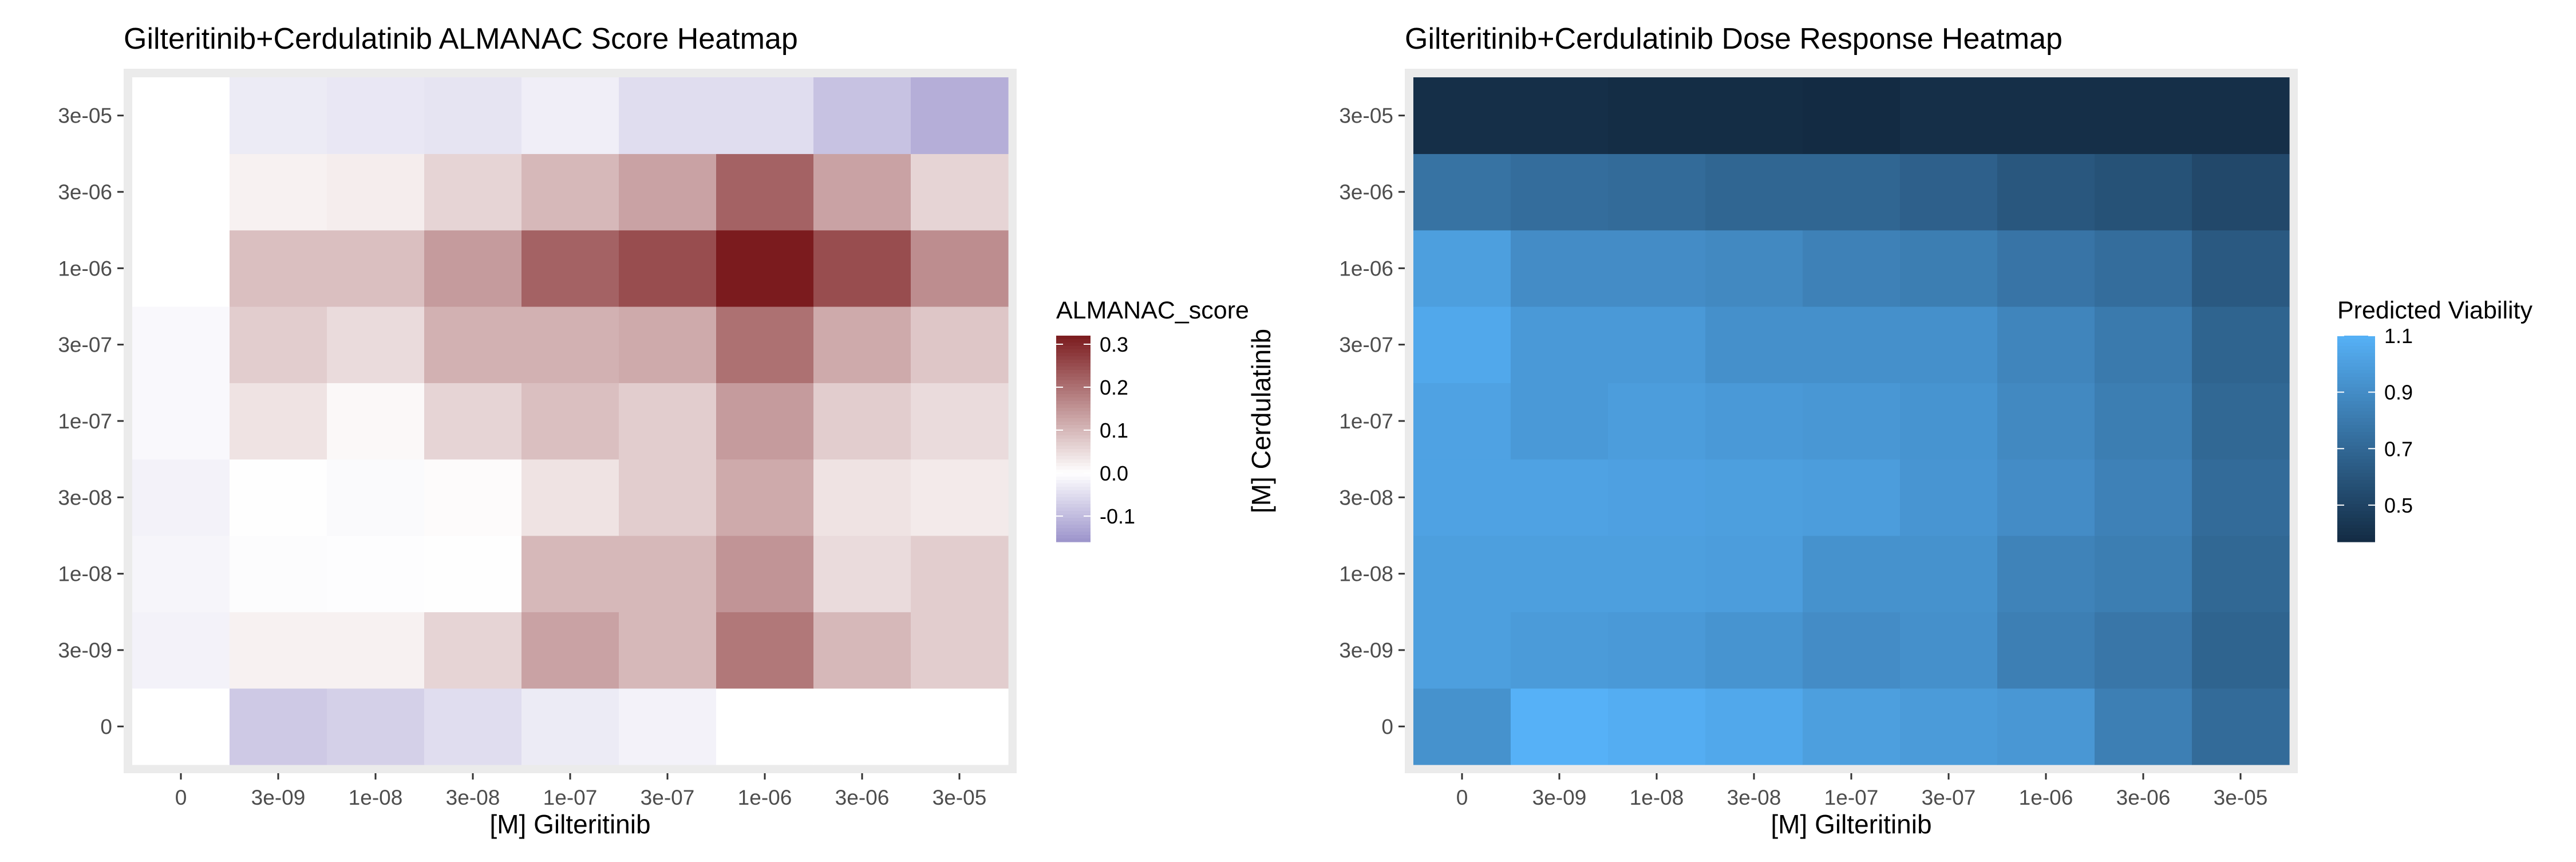 The width and height of the screenshot is (2576, 862). I want to click on x-tick-label: 3e-09, so click(278, 798).